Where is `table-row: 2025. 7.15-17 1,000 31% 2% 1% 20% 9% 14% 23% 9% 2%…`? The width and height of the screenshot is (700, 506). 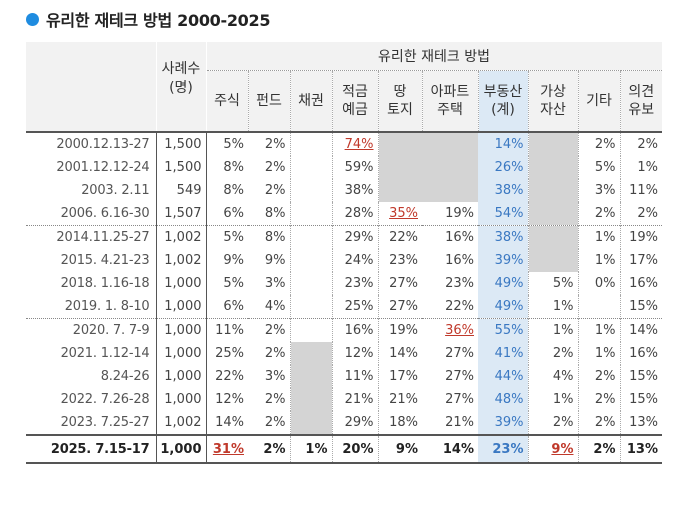
table-row: 2025. 7.15-17 1,000 31% 2% 1% 20% 9% 14% 23% 9% 2%… is located at coordinates (344, 449).